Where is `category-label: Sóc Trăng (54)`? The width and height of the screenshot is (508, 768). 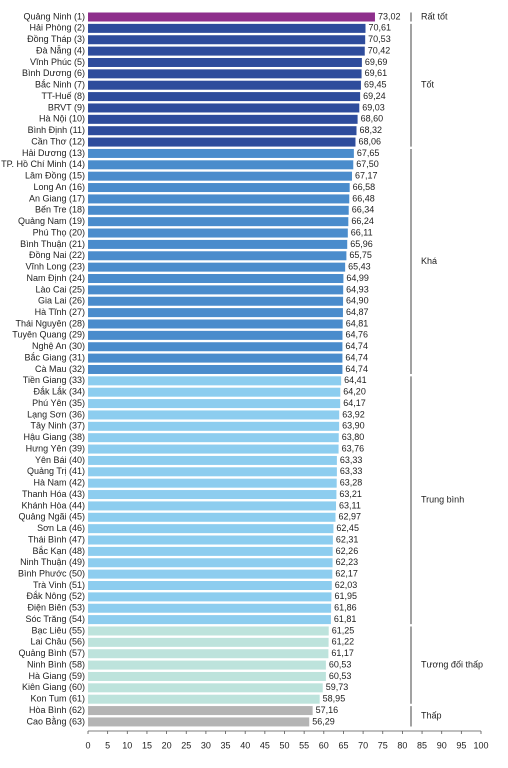
category-label: Sóc Trăng (54) is located at coordinates (55, 619).